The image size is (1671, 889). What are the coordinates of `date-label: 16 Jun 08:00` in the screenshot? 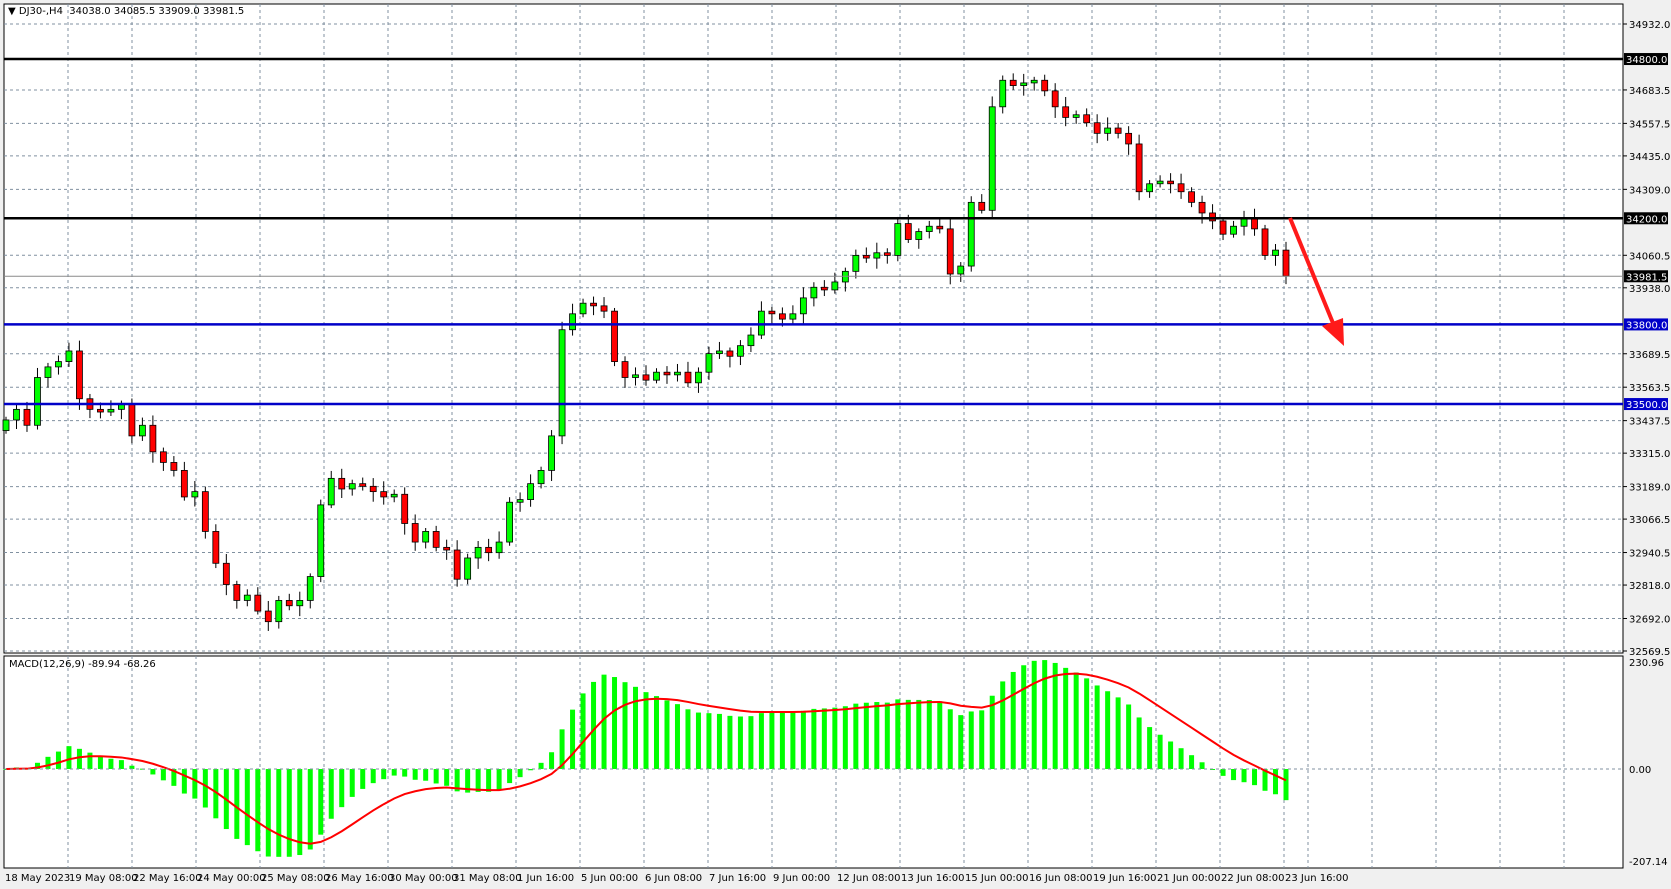 It's located at (1061, 878).